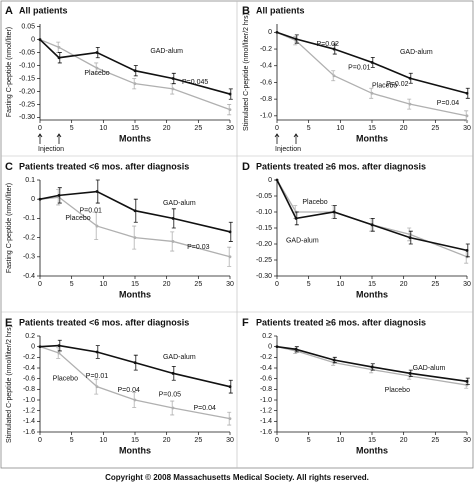 This screenshot has height=490, width=474. I want to click on y-tick-label: 0.05, so click(28, 26).